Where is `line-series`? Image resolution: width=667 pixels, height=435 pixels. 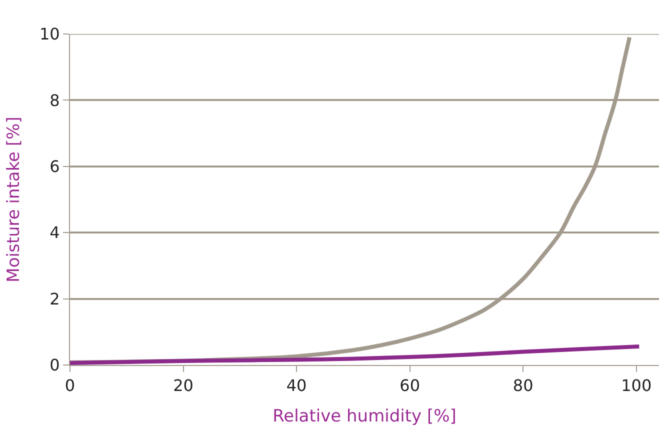 line-series is located at coordinates (356, 354).